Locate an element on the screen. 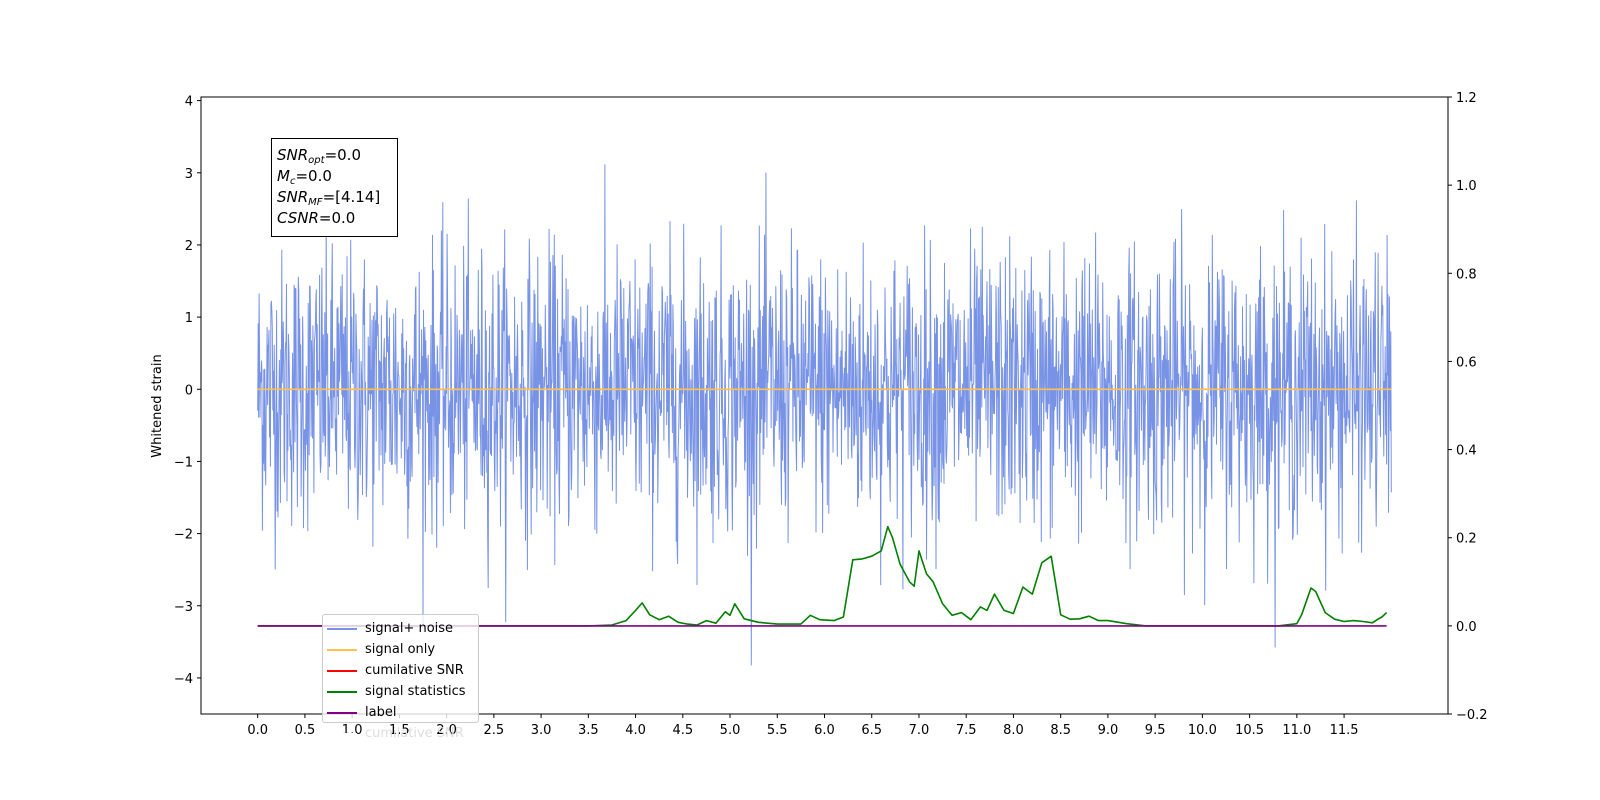 This screenshot has width=1600, height=800. x-tick-label: 6.0 is located at coordinates (824, 730).